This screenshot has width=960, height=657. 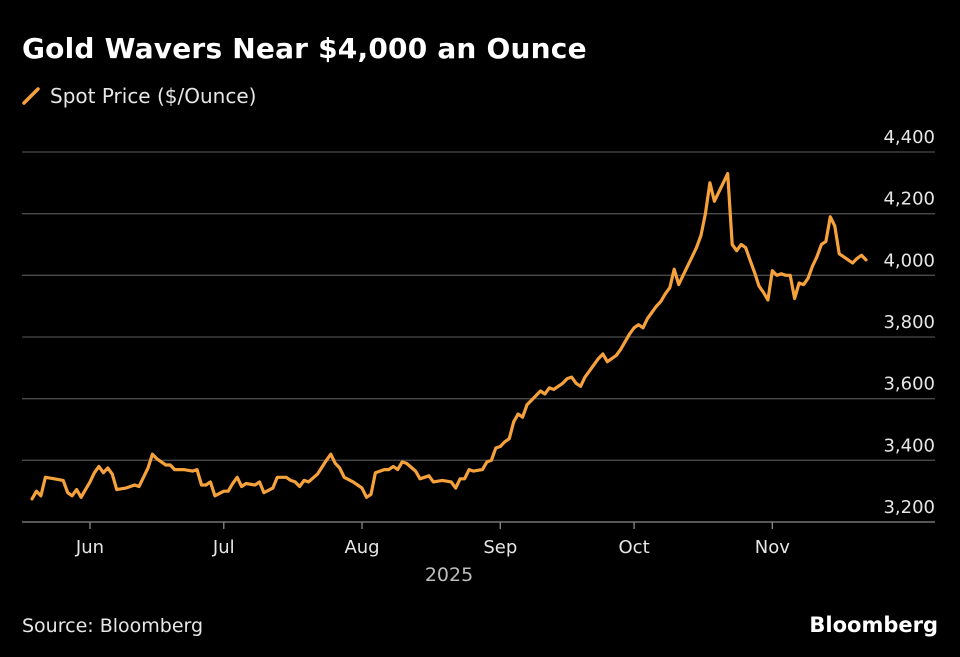 What do you see at coordinates (634, 547) in the screenshot?
I see `x-tick-label: Oct` at bounding box center [634, 547].